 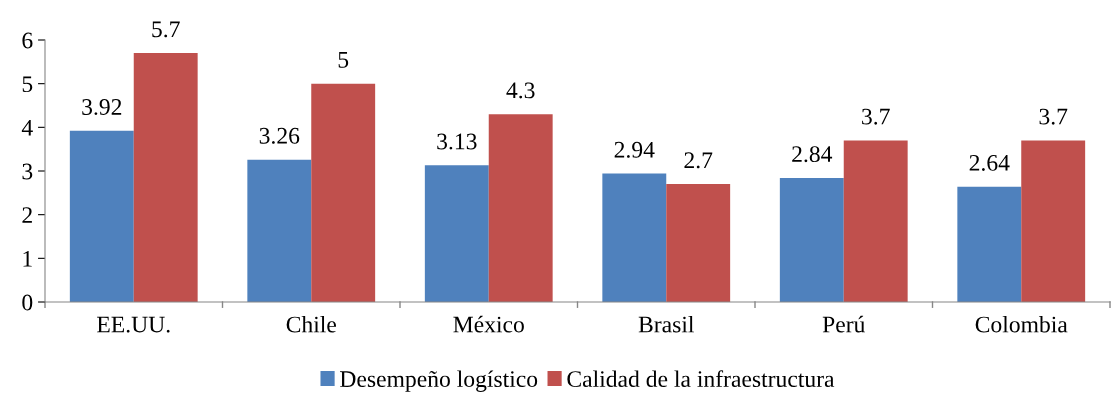 I want to click on x-tick-label: EE.UU., so click(x=133, y=324).